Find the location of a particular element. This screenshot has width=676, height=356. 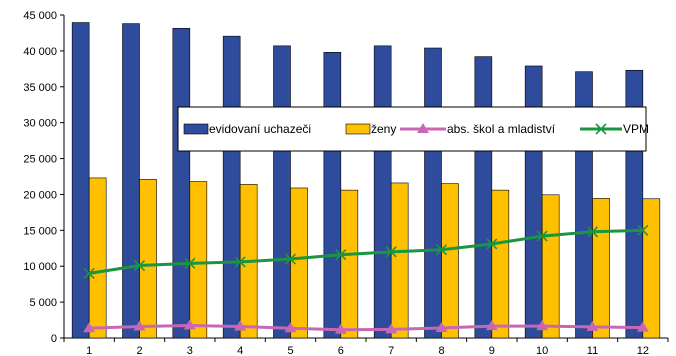

legend-label: ženy is located at coordinates (383, 129).